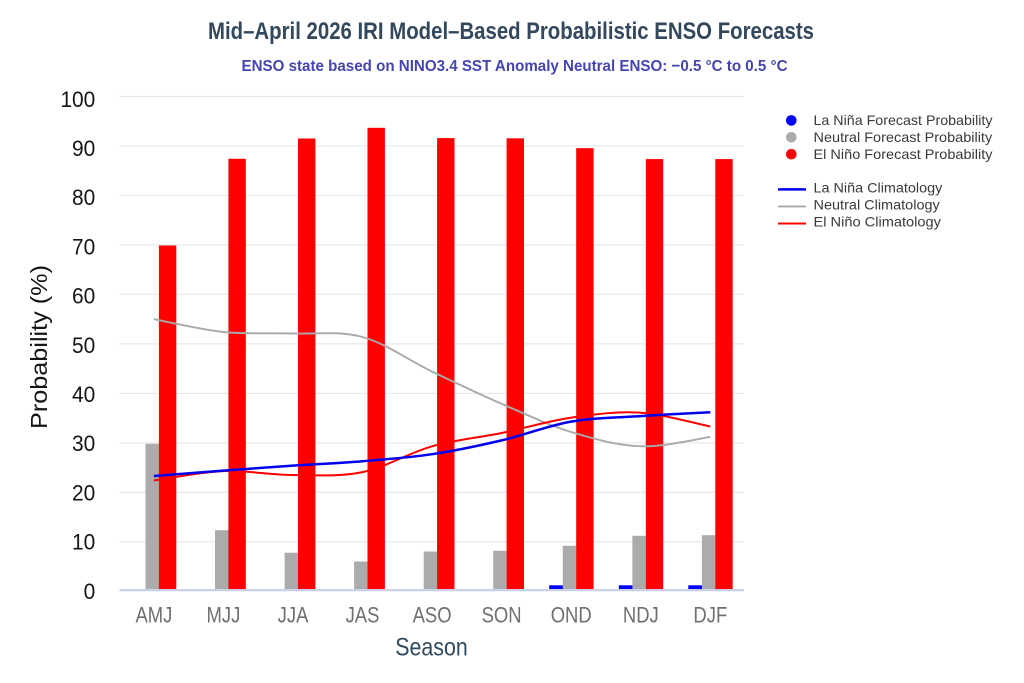 Image resolution: width=1024 pixels, height=683 pixels. What do you see at coordinates (39, 347) in the screenshot?
I see `svg-text: Probability (%)` at bounding box center [39, 347].